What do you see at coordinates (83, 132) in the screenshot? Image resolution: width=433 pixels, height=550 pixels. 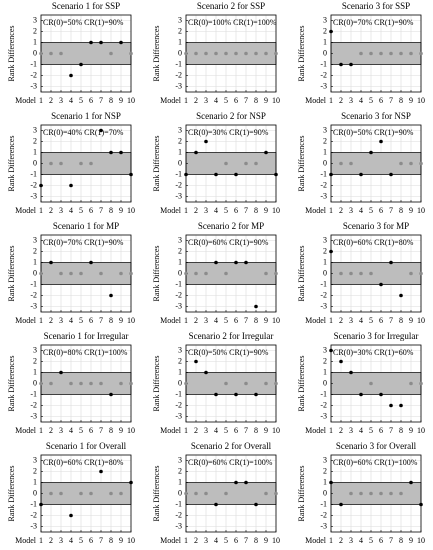 I see `annotation: CR(0)=40% CR(1)=70%` at bounding box center [83, 132].